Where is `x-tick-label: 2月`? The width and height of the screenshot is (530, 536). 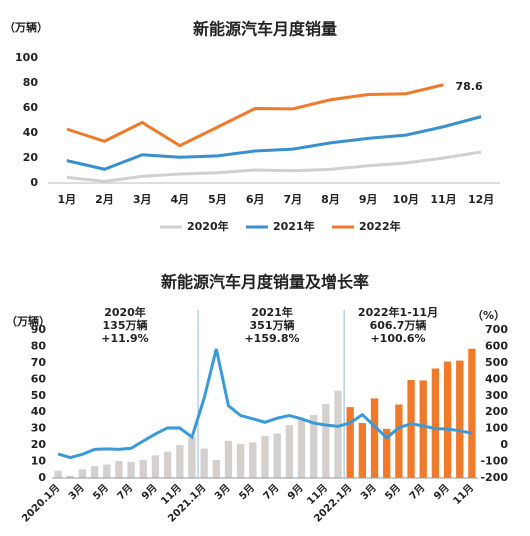
x-tick-label: 2月 is located at coordinates (104, 199).